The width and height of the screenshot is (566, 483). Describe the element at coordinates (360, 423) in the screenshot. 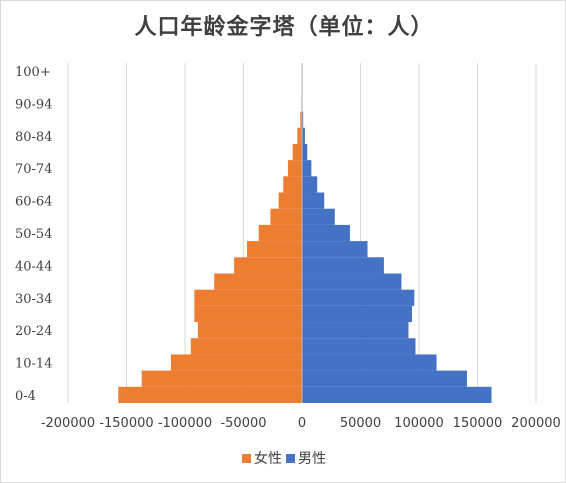

I see `x-tick-label: 50000` at that location.